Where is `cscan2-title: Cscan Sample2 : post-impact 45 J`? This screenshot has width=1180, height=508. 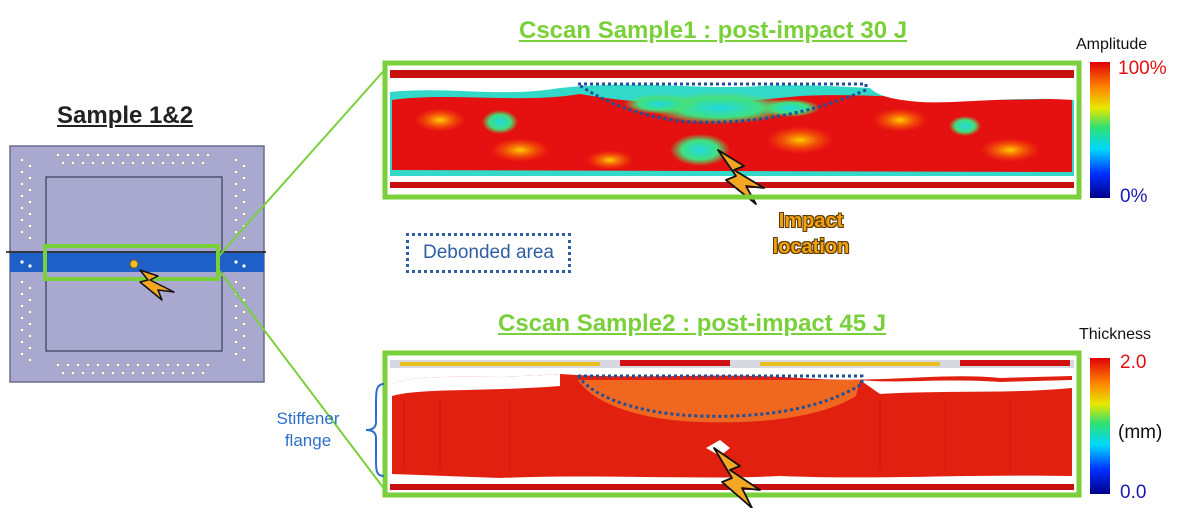
cscan2-title: Cscan Sample2 : post-impact 45 J is located at coordinates (692, 323).